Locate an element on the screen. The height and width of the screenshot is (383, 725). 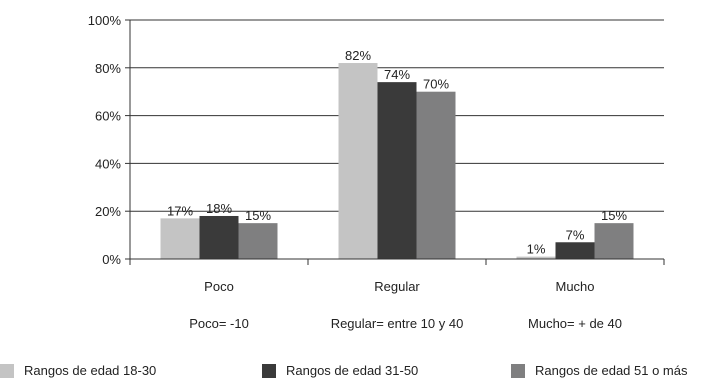
category-note: Regular= entre 10 y 40 is located at coordinates (397, 323).